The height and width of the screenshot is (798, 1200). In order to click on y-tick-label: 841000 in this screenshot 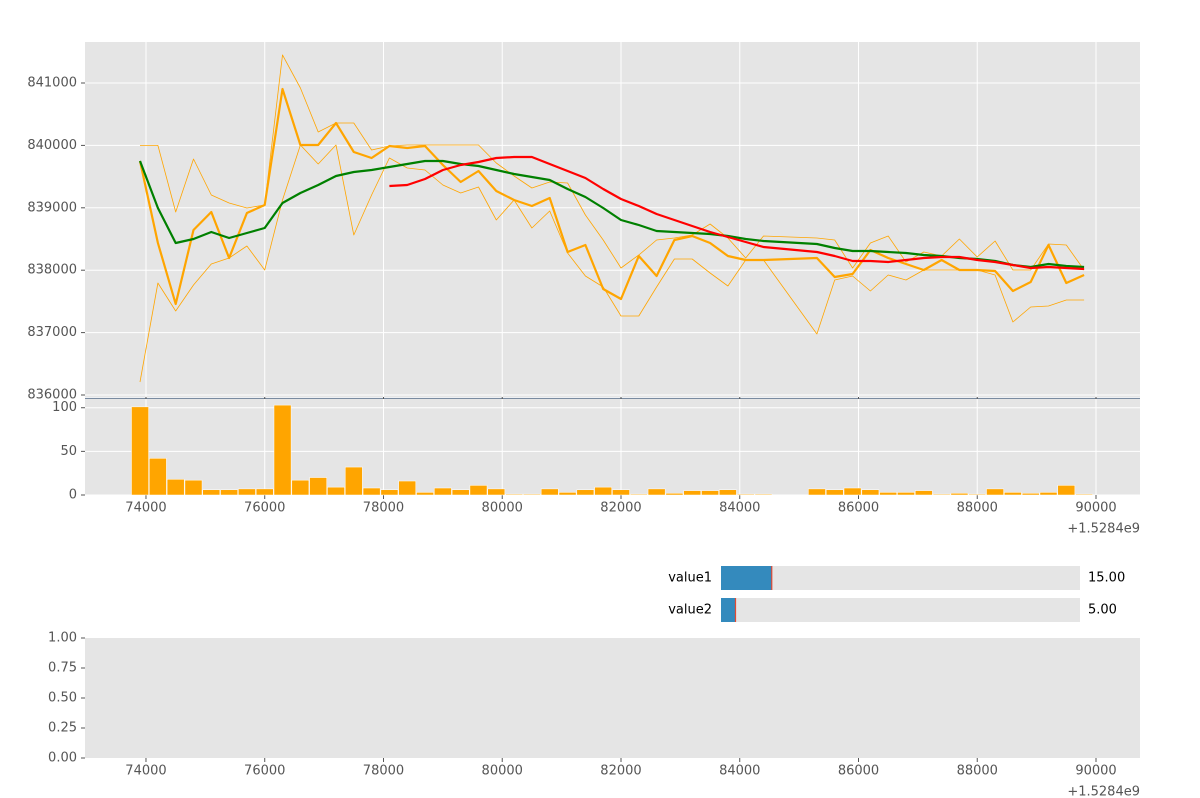, I will do `click(52, 82)`.